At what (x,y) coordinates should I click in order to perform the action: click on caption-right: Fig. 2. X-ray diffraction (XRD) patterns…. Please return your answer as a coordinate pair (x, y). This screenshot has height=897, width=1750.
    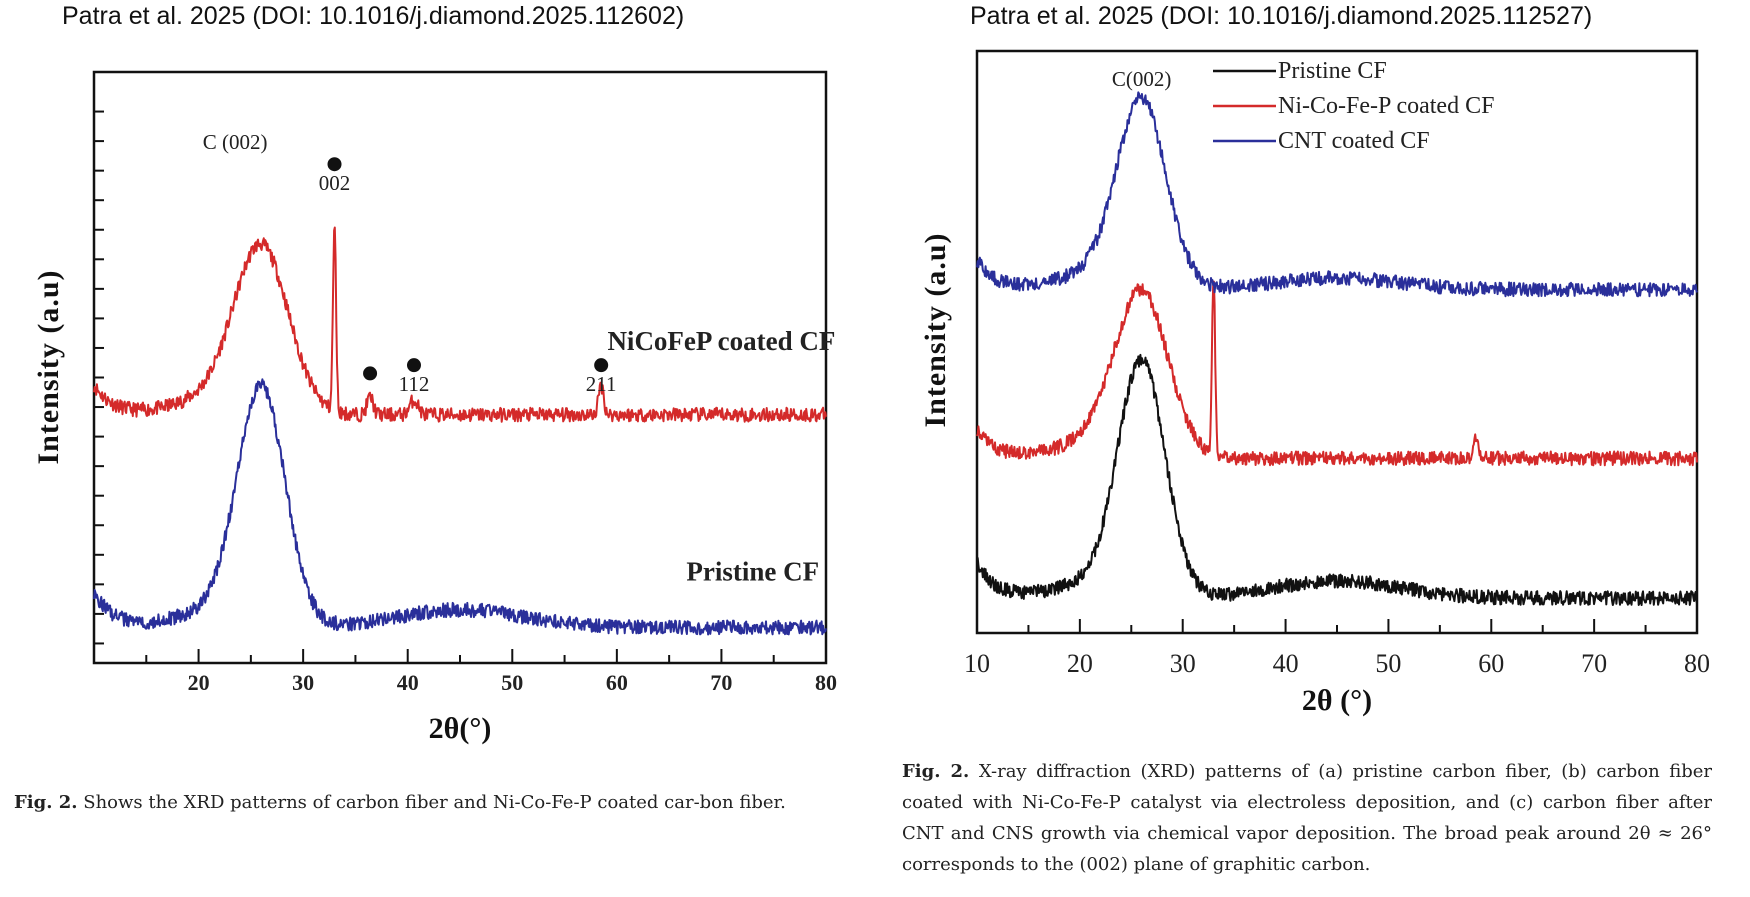
    Looking at the image, I should click on (1307, 818).